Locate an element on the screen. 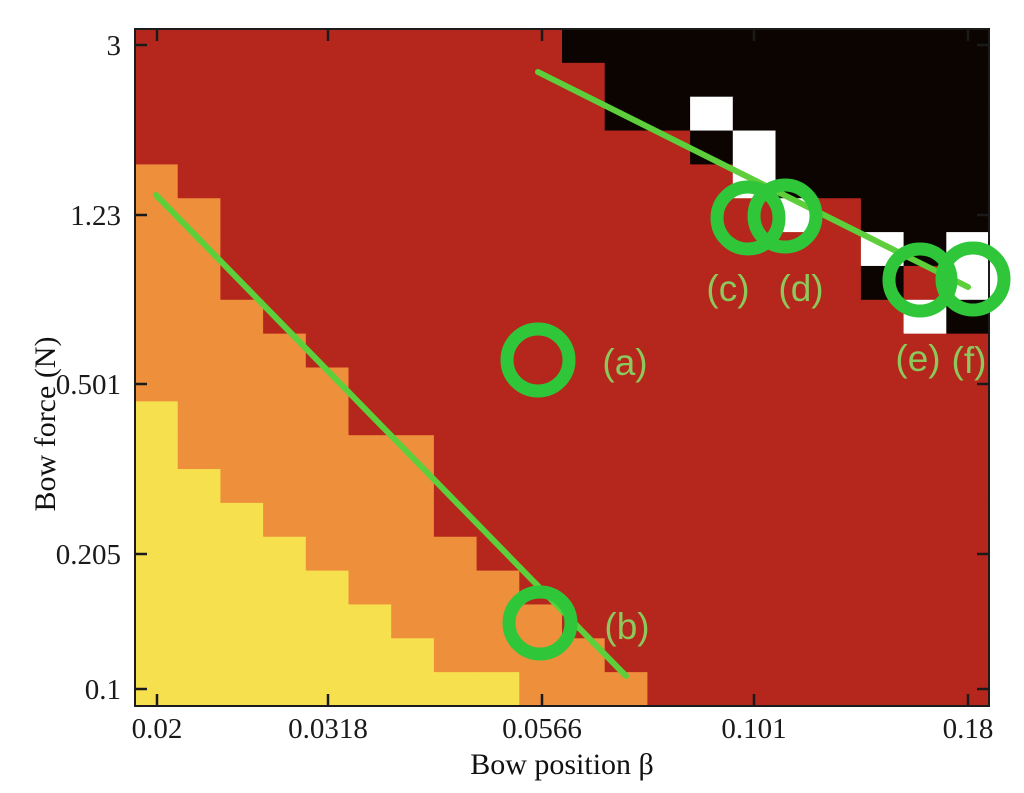  marker-label-a: (a) is located at coordinates (624, 362).